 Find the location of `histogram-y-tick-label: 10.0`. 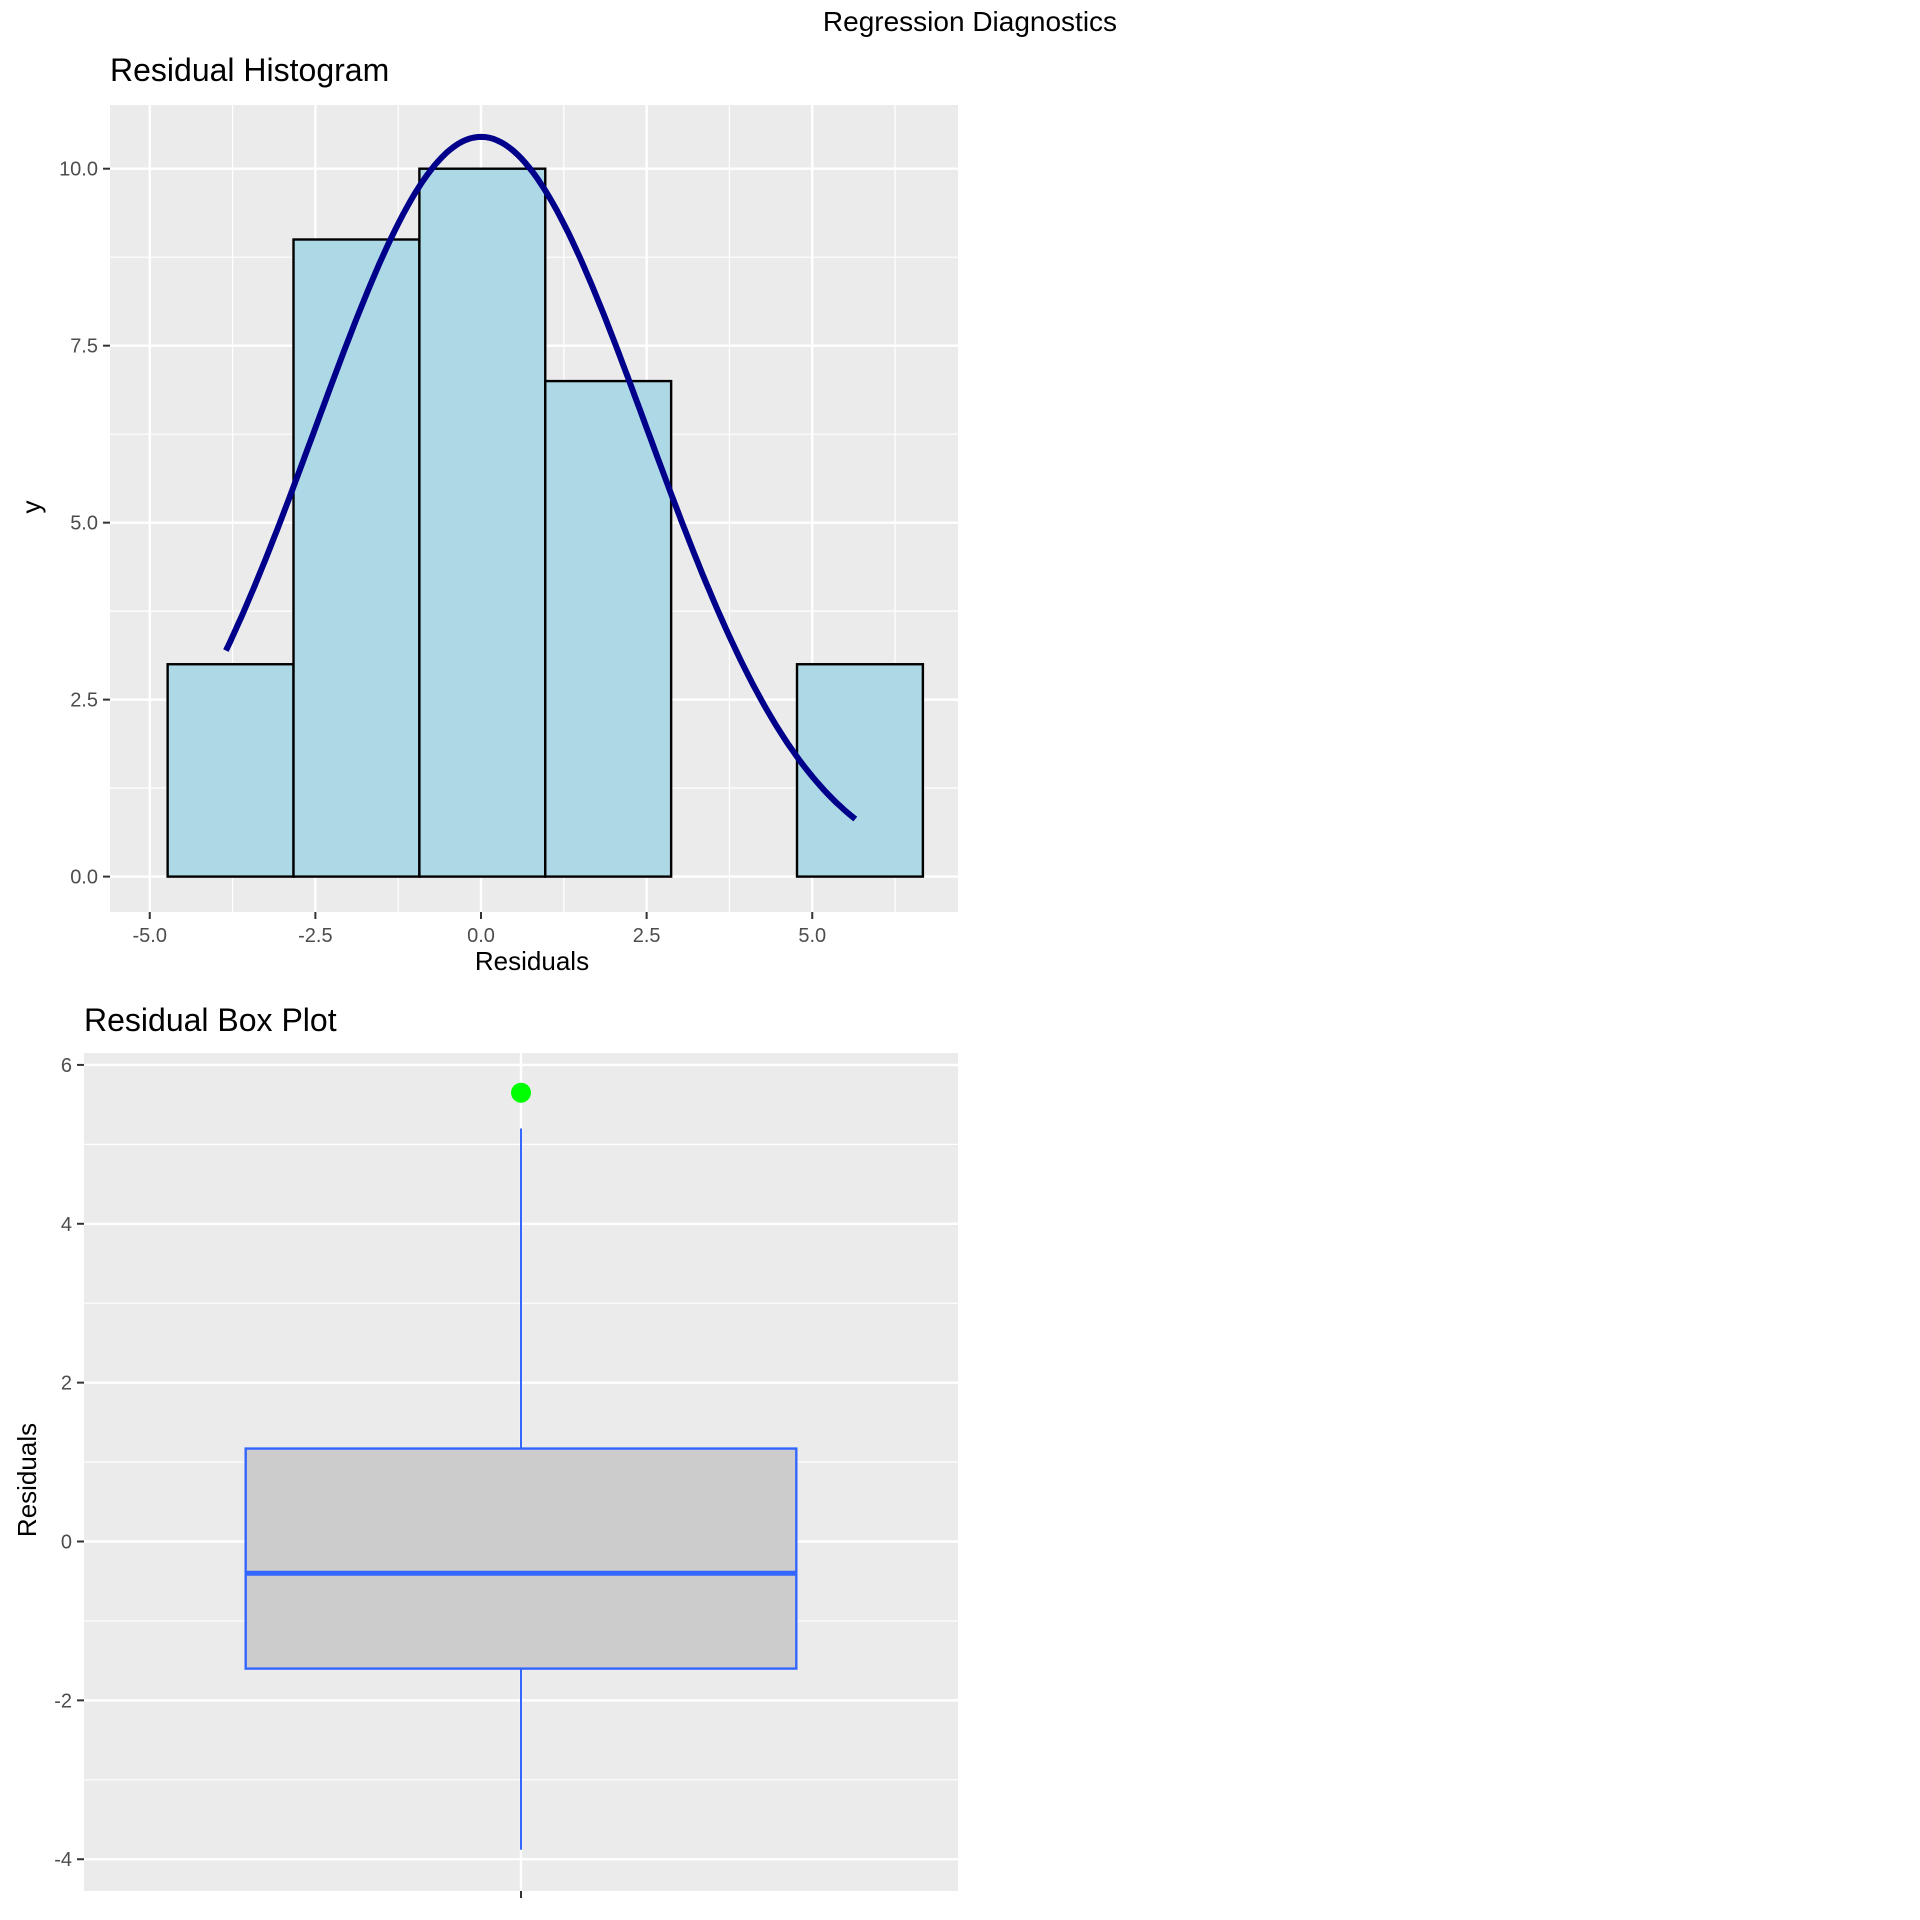

histogram-y-tick-label: 10.0 is located at coordinates (78, 170).